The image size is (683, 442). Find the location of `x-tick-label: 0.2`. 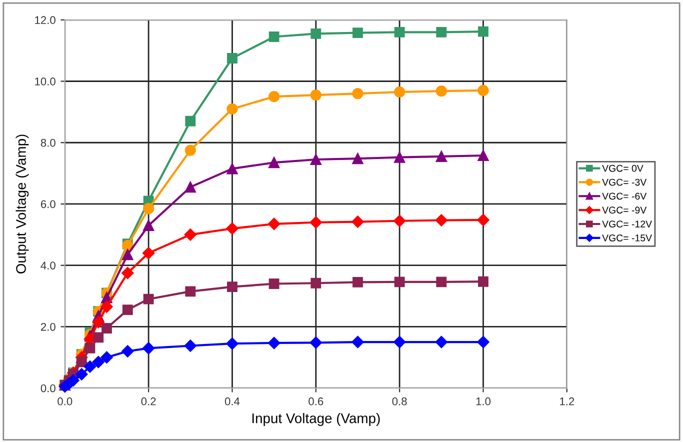

x-tick-label: 0.2 is located at coordinates (148, 401).